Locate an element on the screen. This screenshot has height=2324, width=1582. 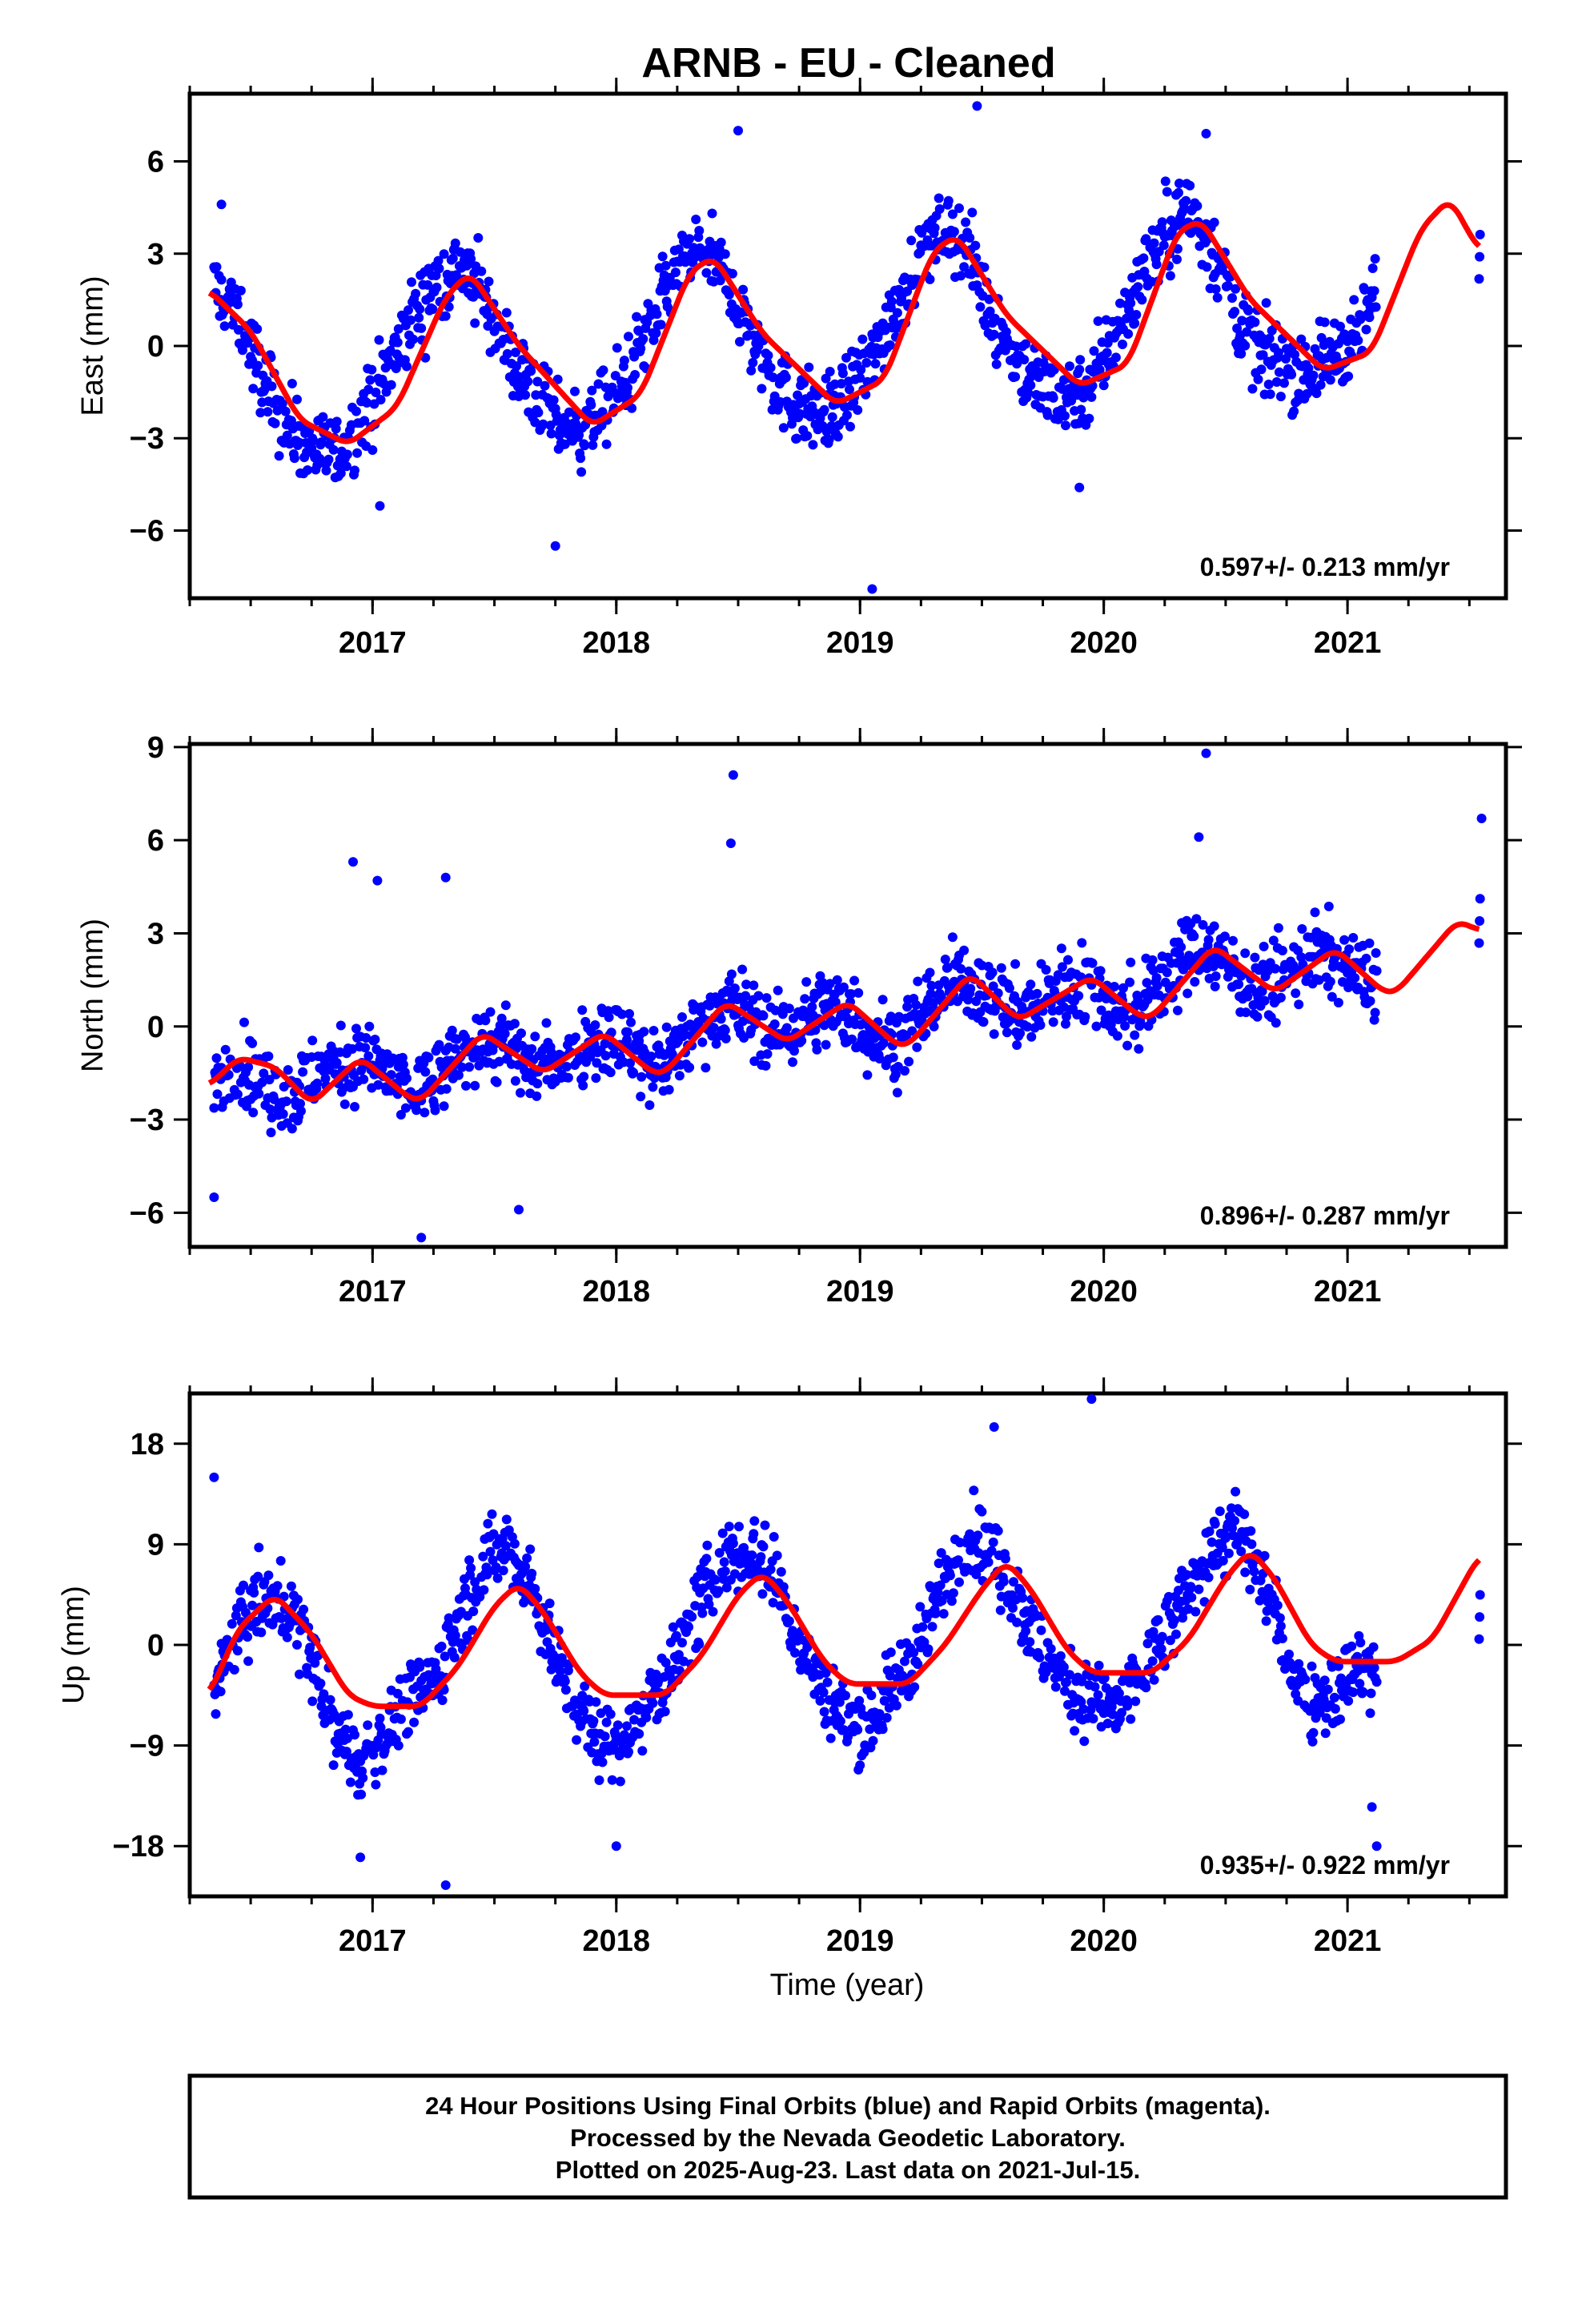
data-point-outlier is located at coordinates (555, 546).